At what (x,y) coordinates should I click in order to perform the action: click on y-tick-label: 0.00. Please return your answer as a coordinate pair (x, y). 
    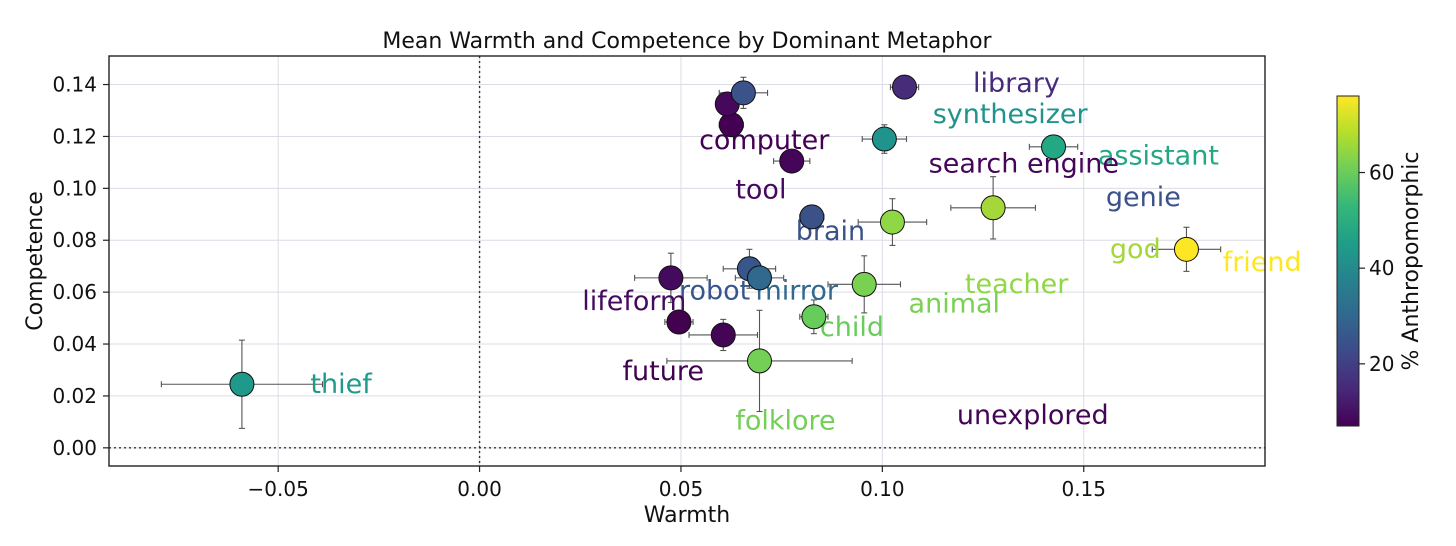
    Looking at the image, I should click on (74, 448).